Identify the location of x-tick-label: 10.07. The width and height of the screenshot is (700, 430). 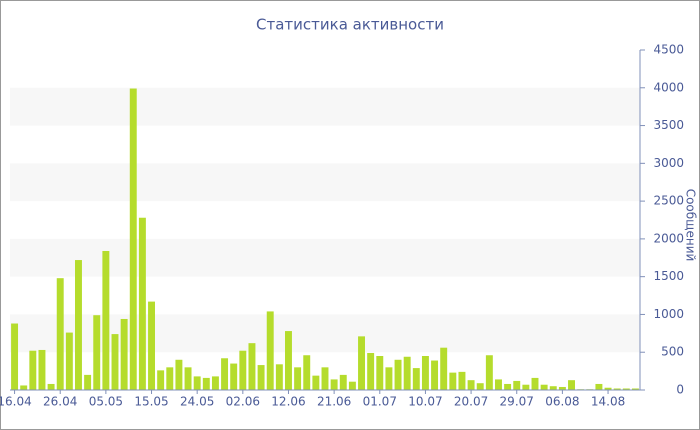
(425, 402).